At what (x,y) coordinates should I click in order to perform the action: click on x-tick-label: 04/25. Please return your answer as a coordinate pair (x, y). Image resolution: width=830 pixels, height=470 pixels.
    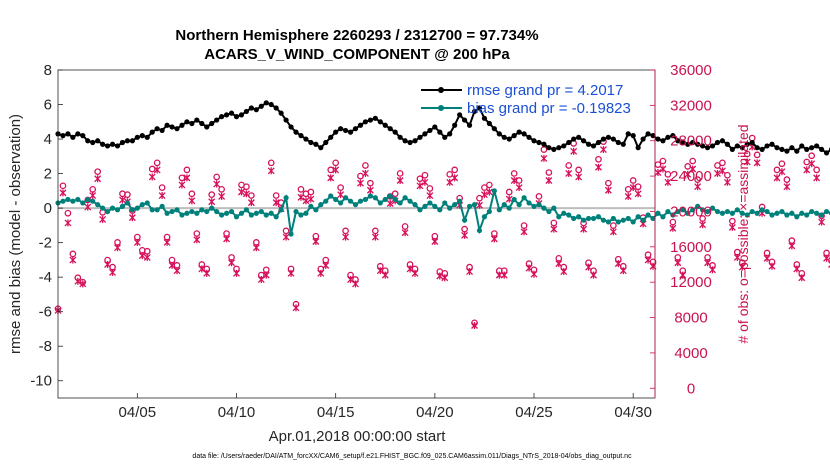
    Looking at the image, I should click on (534, 412).